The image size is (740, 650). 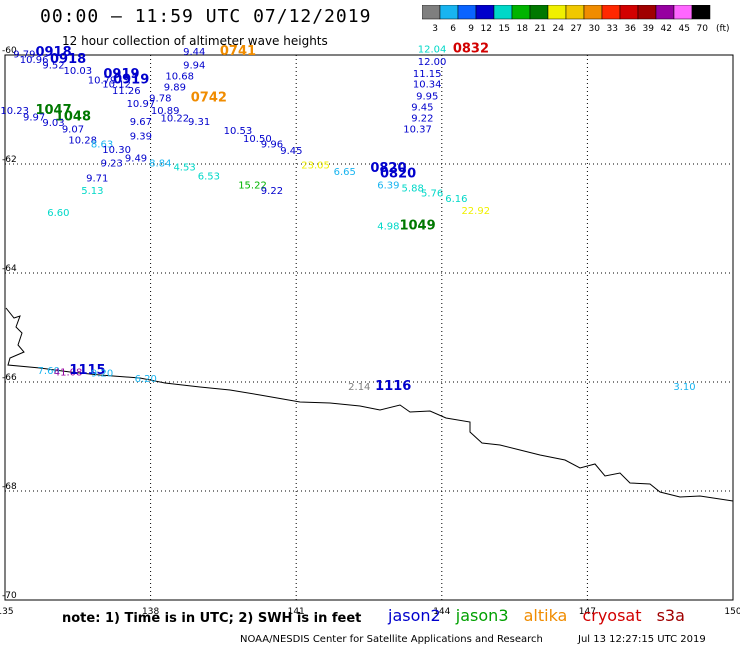 I want to click on lon-tick-label: 138, so click(x=150, y=612).